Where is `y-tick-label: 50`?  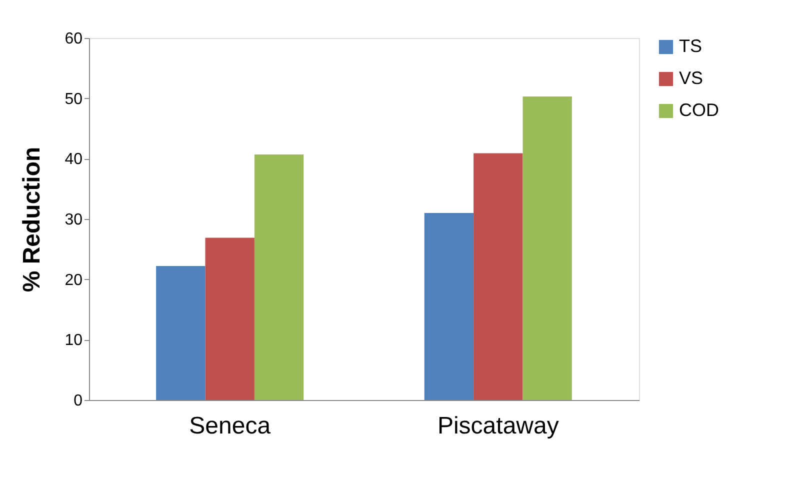
y-tick-label: 50 is located at coordinates (73, 99).